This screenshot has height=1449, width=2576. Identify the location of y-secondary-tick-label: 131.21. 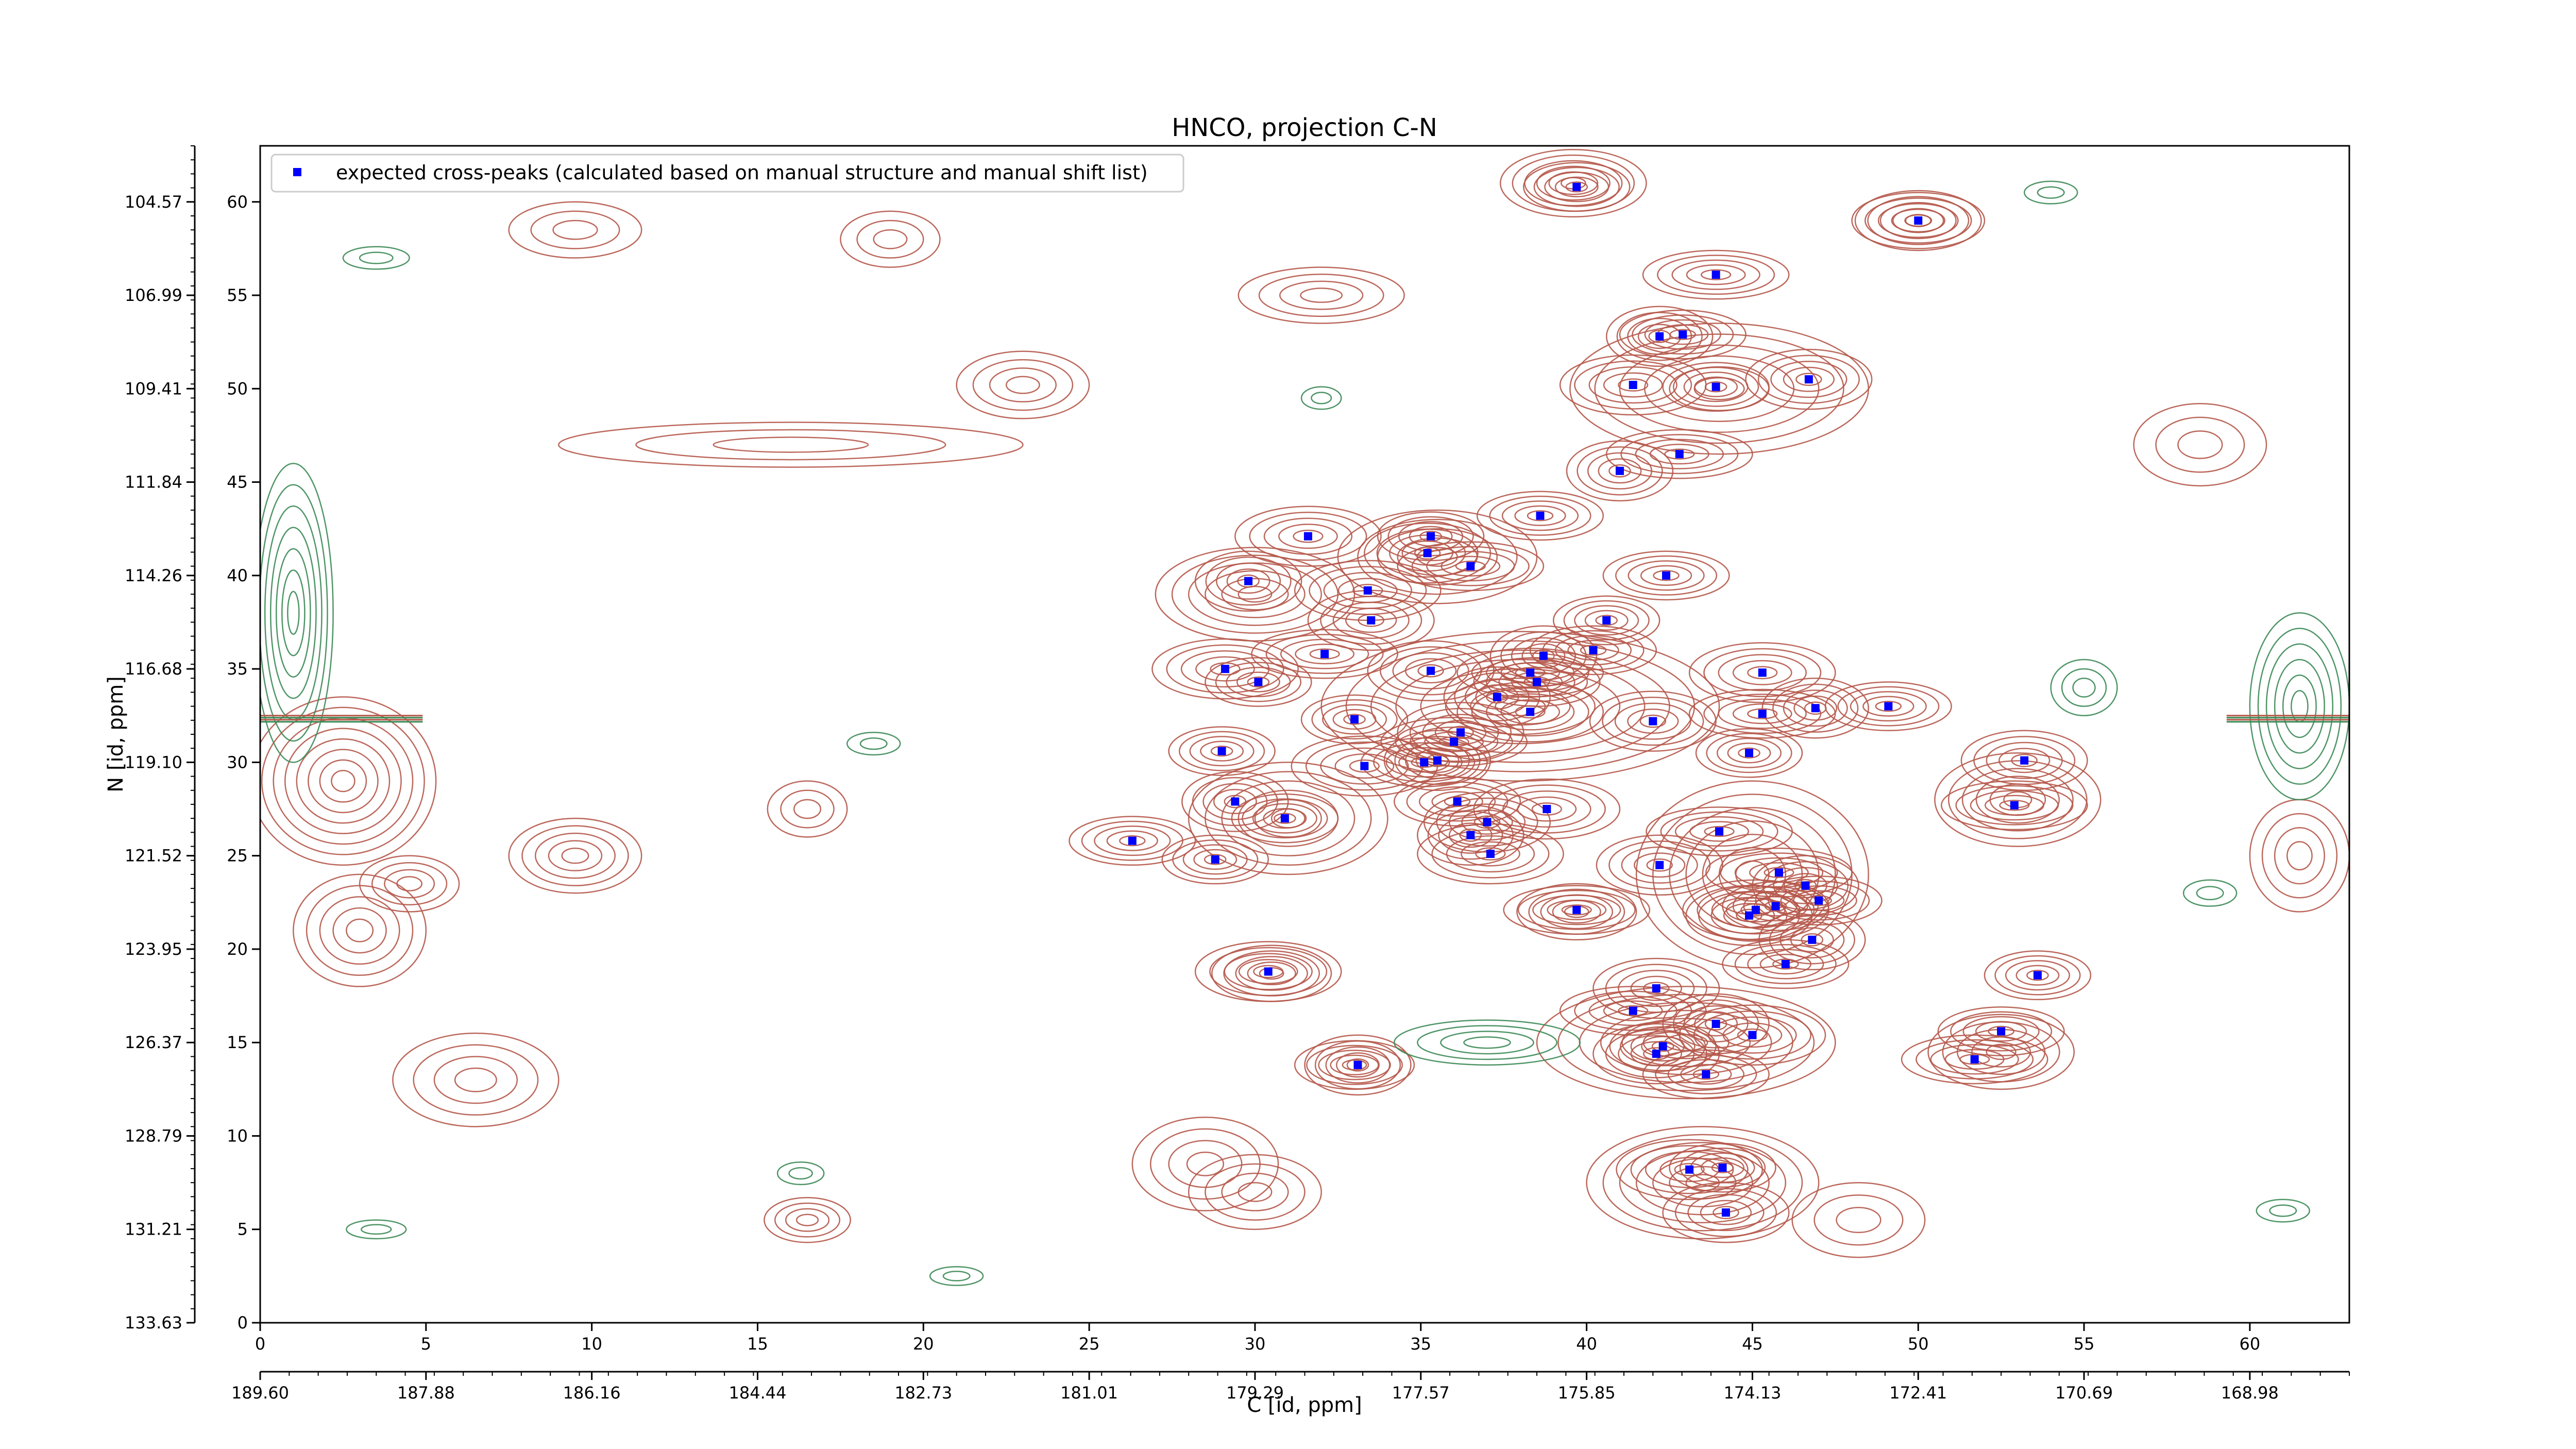
(153, 1229).